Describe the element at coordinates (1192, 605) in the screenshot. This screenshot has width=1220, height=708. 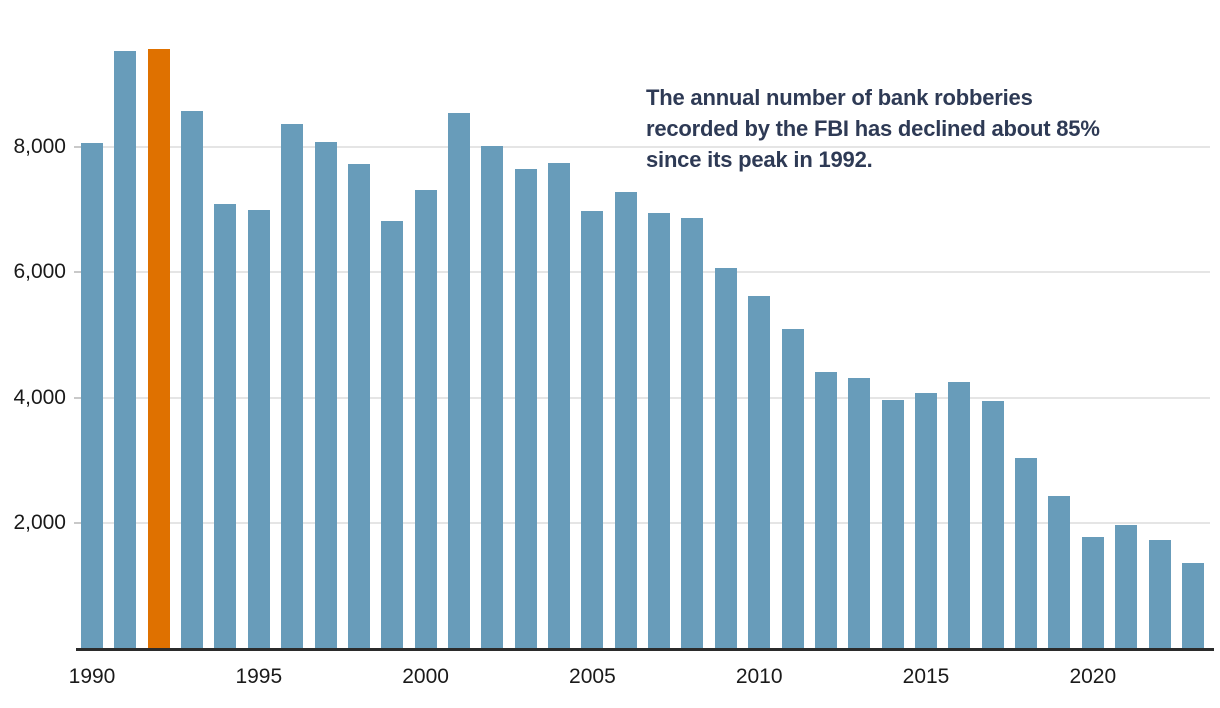
I see `bar-2023` at that location.